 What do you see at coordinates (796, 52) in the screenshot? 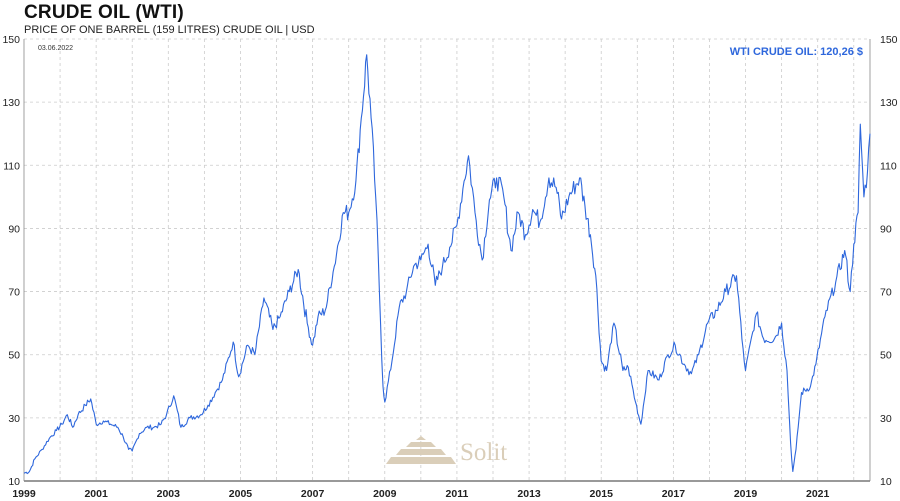
I see `current-price-label: WTI CRUDE OIL: 120,26 $` at bounding box center [796, 52].